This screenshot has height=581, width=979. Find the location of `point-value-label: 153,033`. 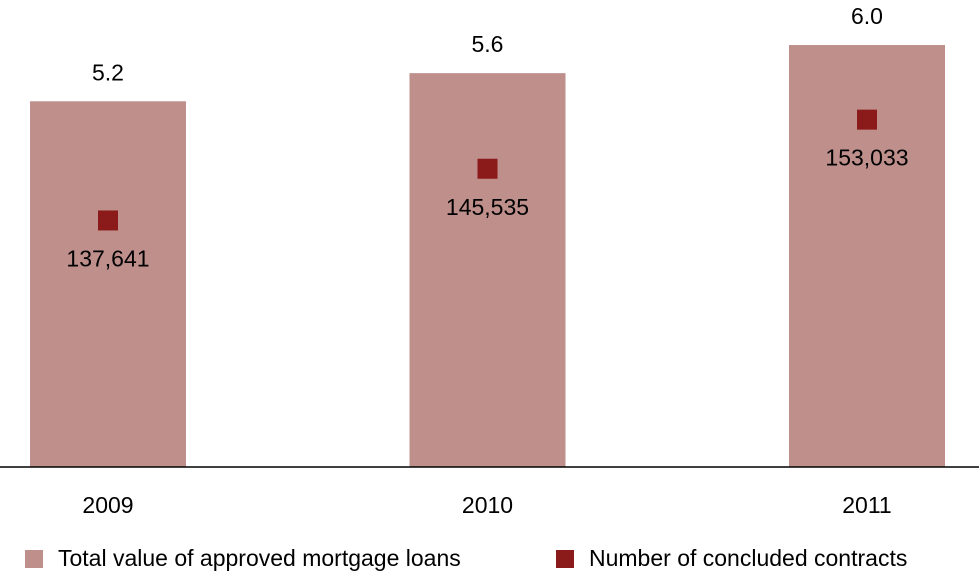

point-value-label: 153,033 is located at coordinates (866, 158).